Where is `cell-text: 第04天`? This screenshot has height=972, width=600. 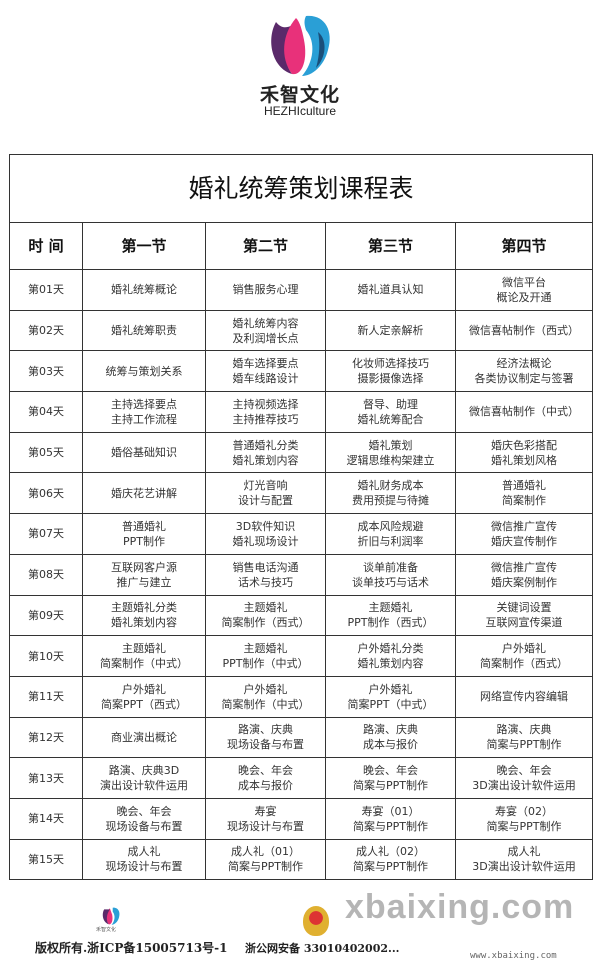
cell-text: 第04天 is located at coordinates (46, 412).